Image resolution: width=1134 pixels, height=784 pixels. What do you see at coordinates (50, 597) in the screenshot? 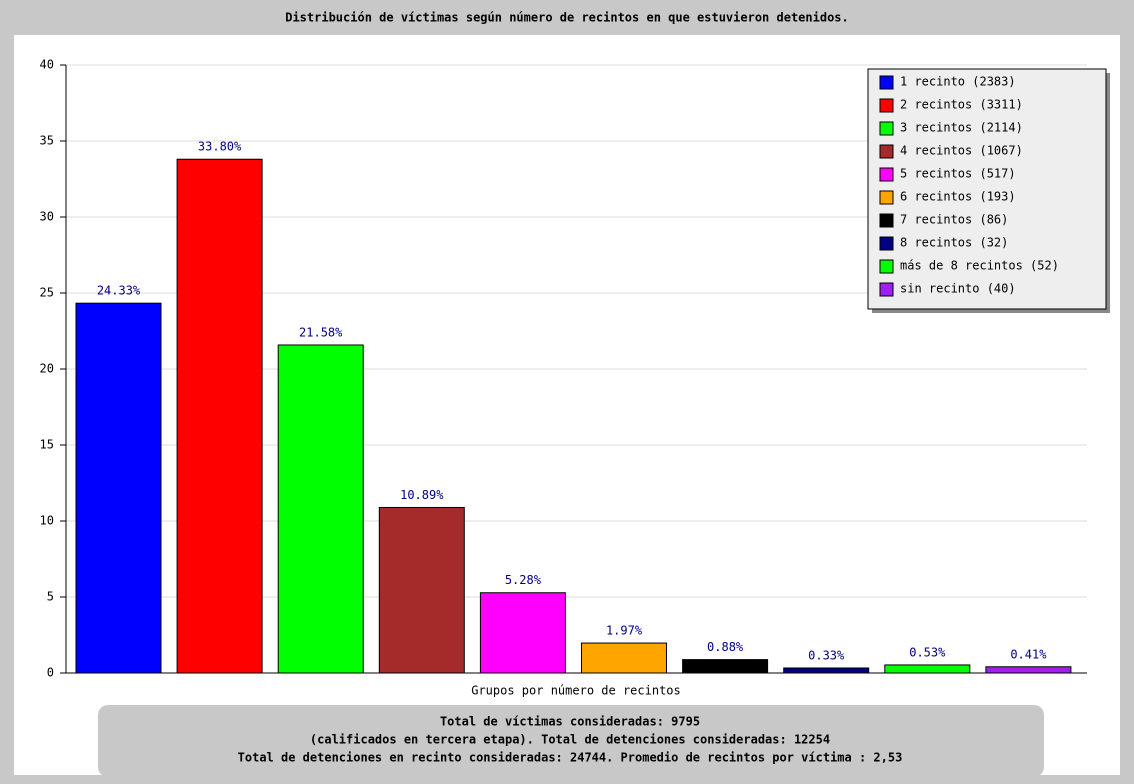
I see `y-tick-label: 5` at bounding box center [50, 597].